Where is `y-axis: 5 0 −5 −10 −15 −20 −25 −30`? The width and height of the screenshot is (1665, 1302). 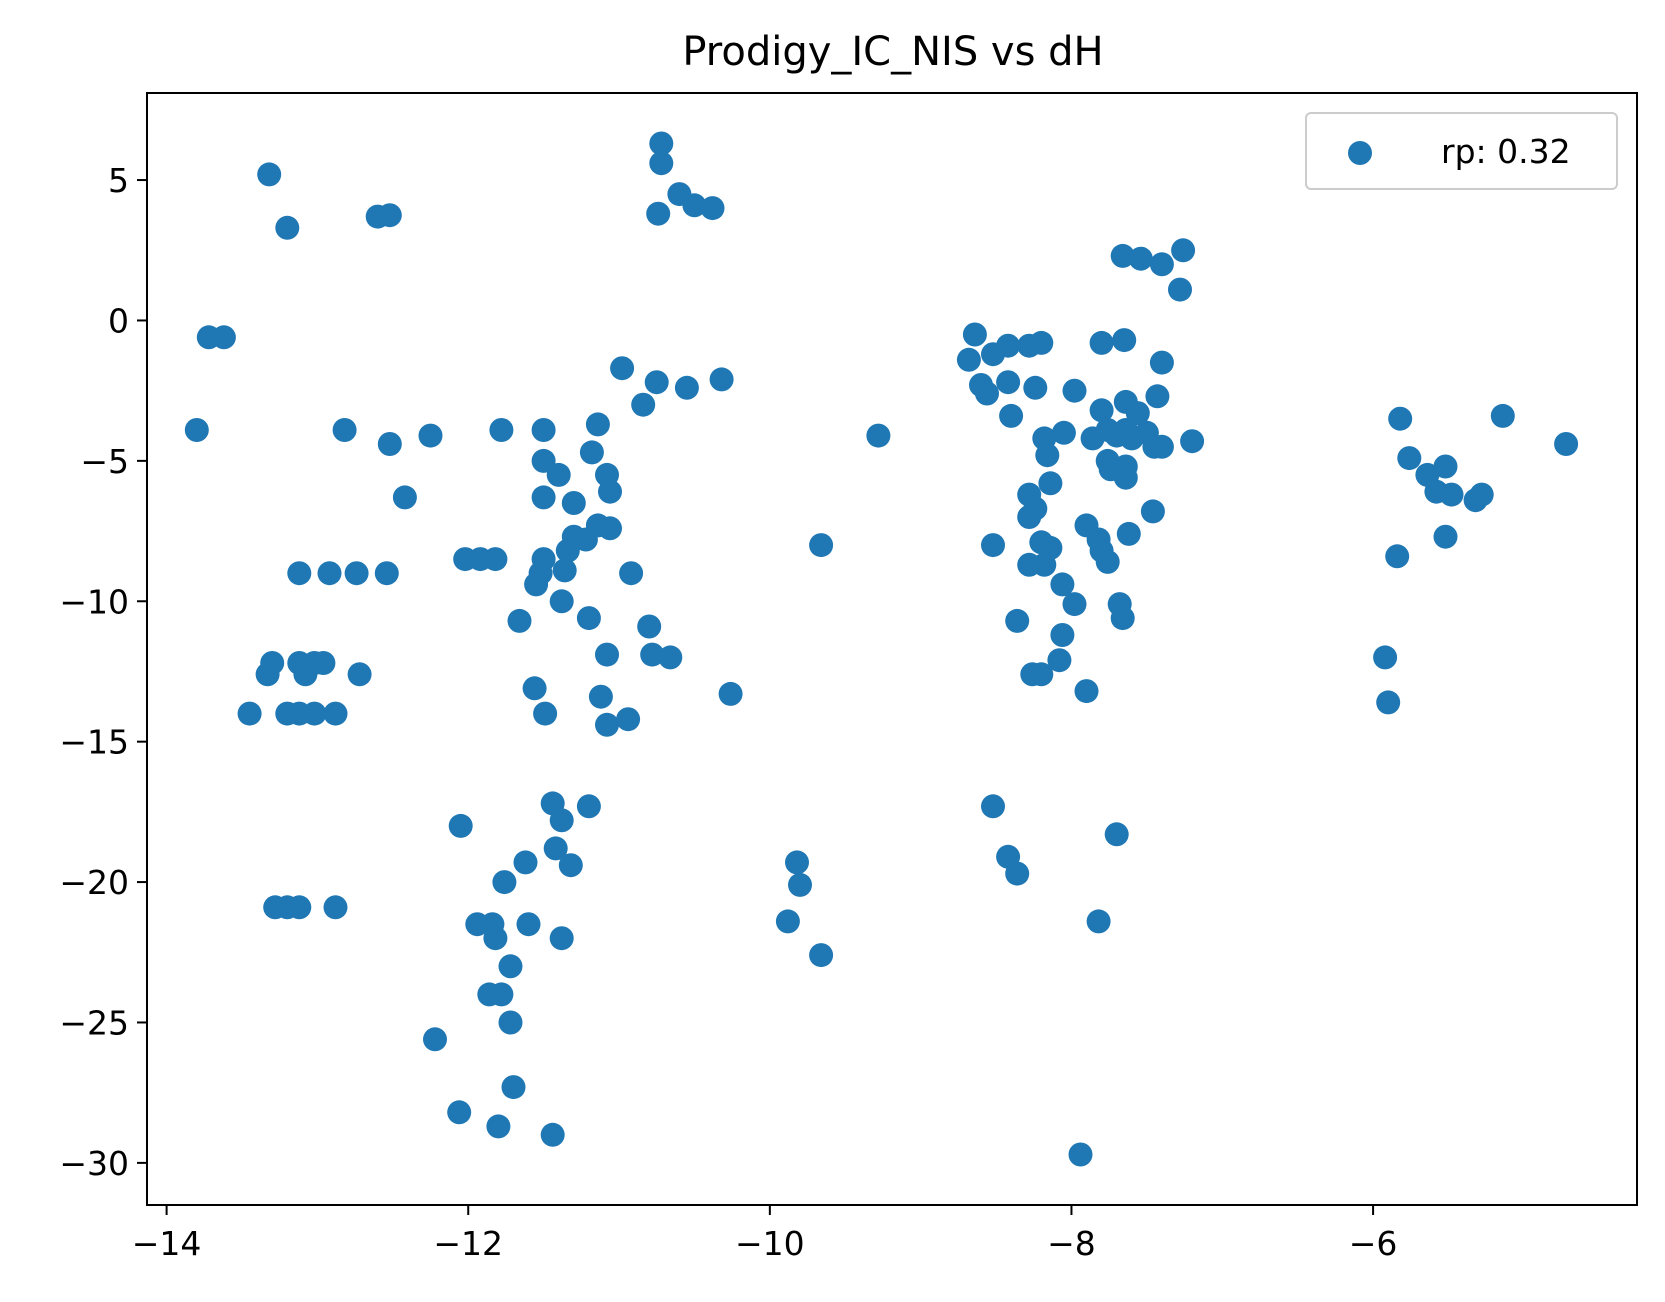
y-axis: 5 0 −5 −10 −15 −20 −25 −30 is located at coordinates (103, 672).